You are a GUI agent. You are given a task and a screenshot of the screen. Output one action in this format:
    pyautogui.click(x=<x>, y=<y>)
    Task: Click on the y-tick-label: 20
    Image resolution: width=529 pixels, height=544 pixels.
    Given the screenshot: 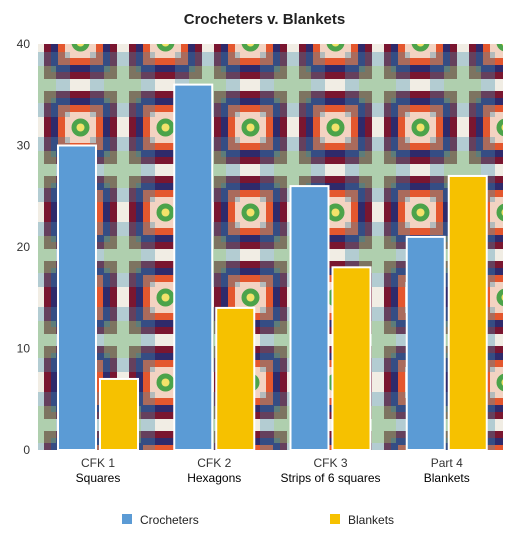 What is the action you would take?
    pyautogui.click(x=24, y=247)
    